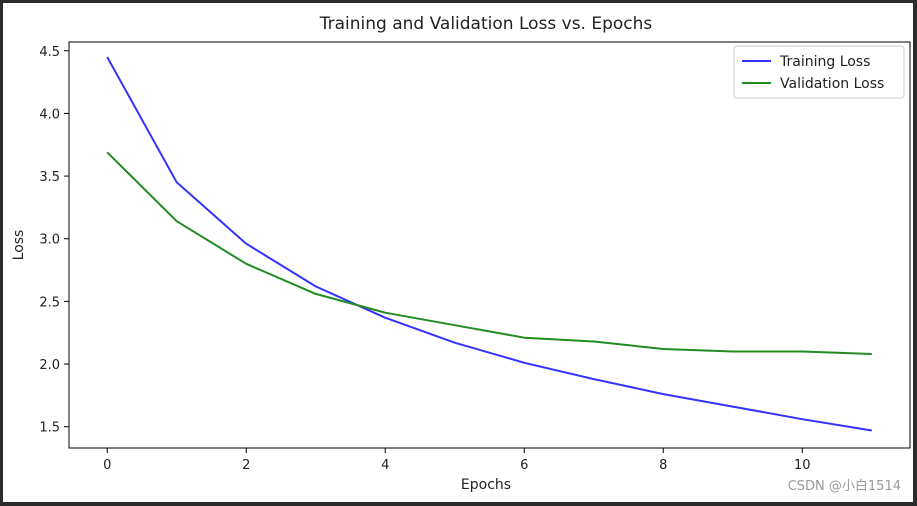 The image size is (917, 506). I want to click on legend-box, so click(819, 72).